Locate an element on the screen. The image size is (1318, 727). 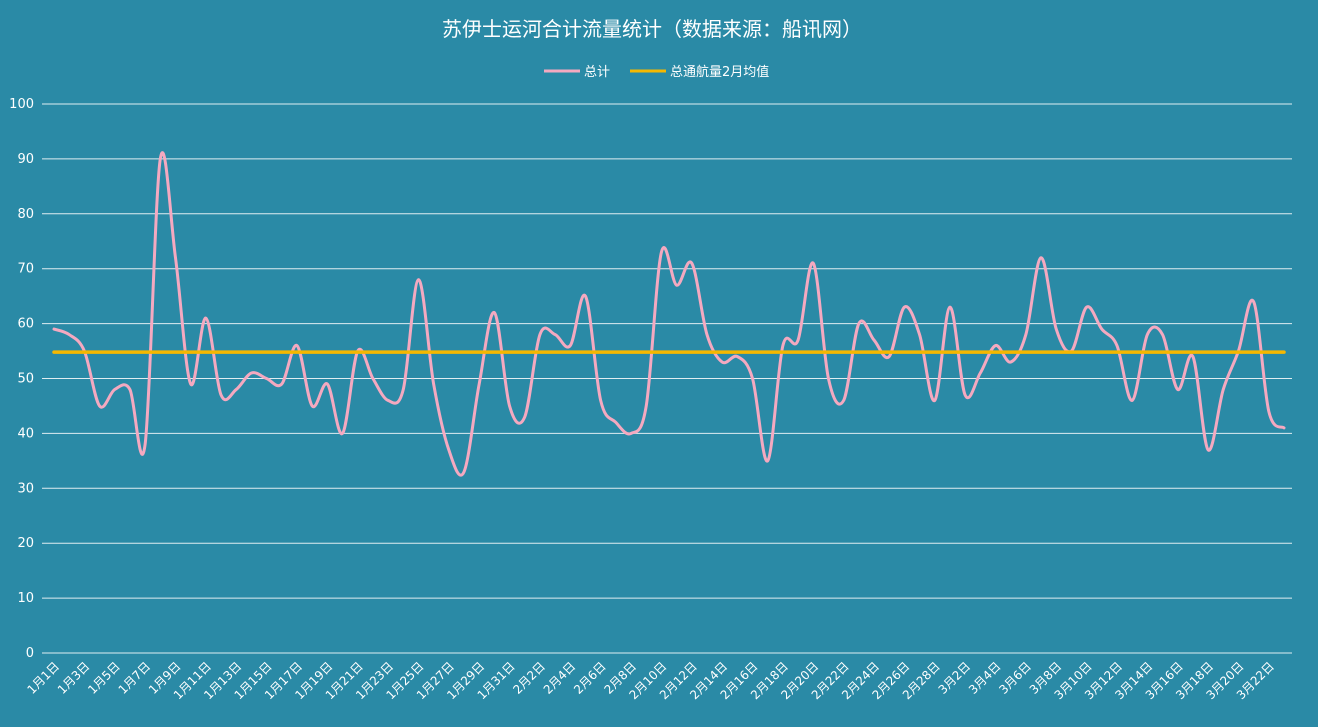
y-tick-label: 60 is located at coordinates (25, 324).